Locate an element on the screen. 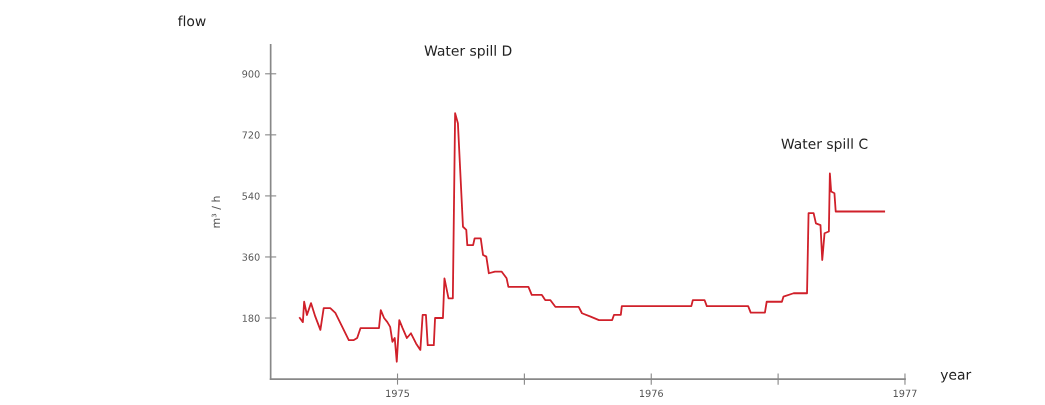  y-tick-label: 360 is located at coordinates (251, 257).